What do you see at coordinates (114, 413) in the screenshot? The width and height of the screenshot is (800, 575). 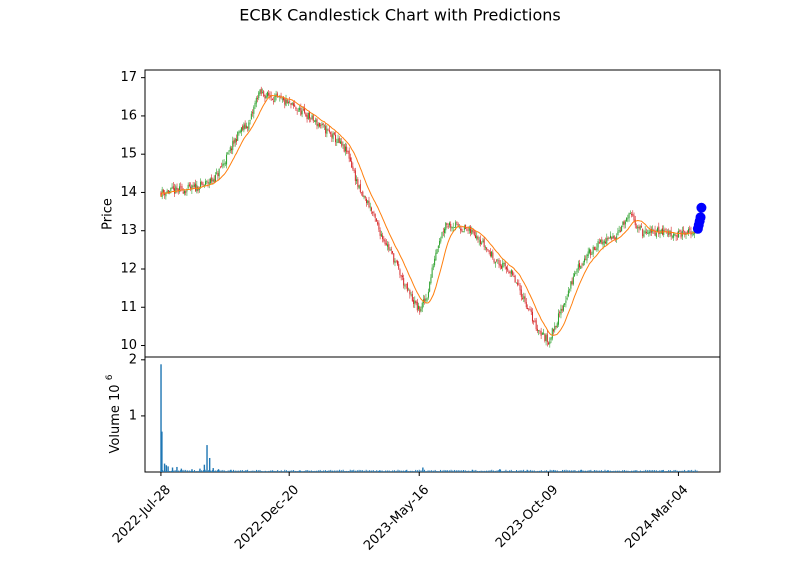 I see `volume-y-axis-label: Volume 10 6` at bounding box center [114, 413].